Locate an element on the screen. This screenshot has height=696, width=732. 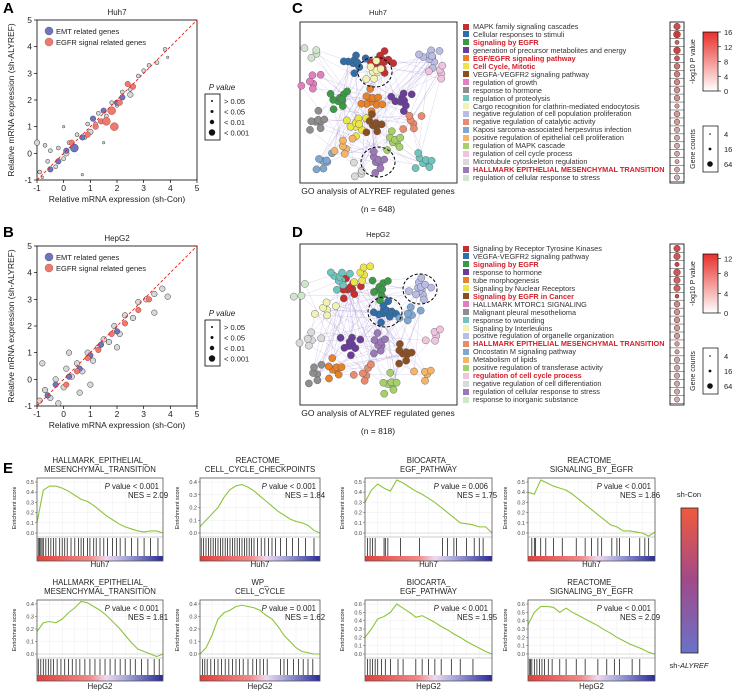
nes-text: NES = 1.84 is located at coordinates (305, 495).